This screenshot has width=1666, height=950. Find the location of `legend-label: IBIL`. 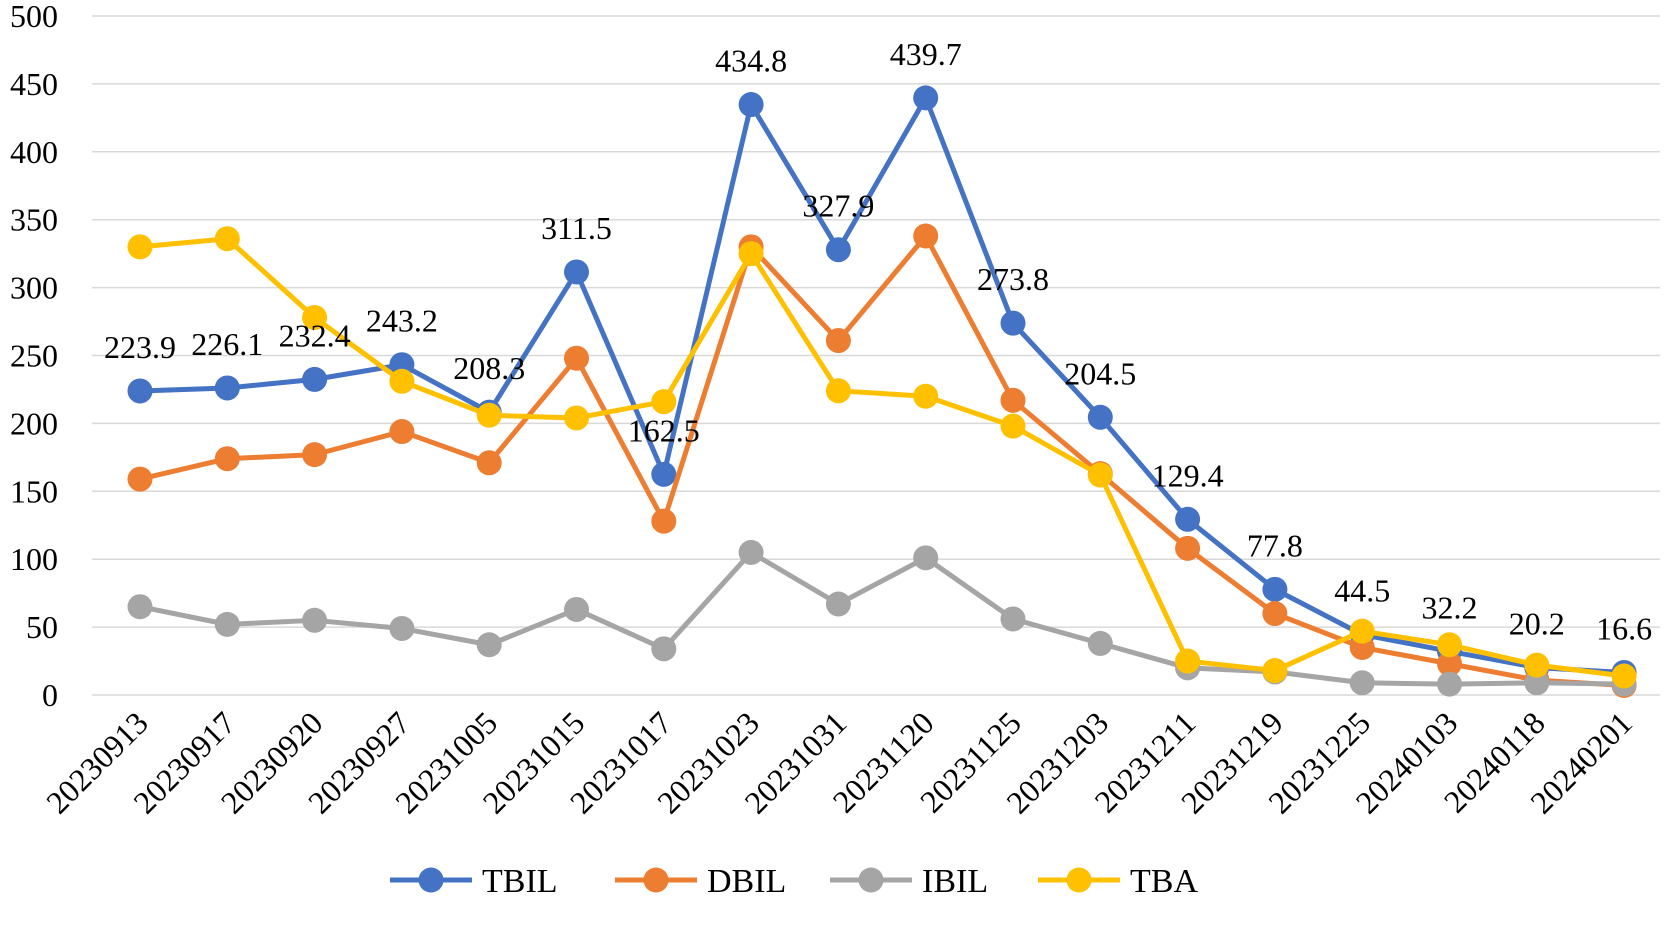

legend-label: IBIL is located at coordinates (955, 881).